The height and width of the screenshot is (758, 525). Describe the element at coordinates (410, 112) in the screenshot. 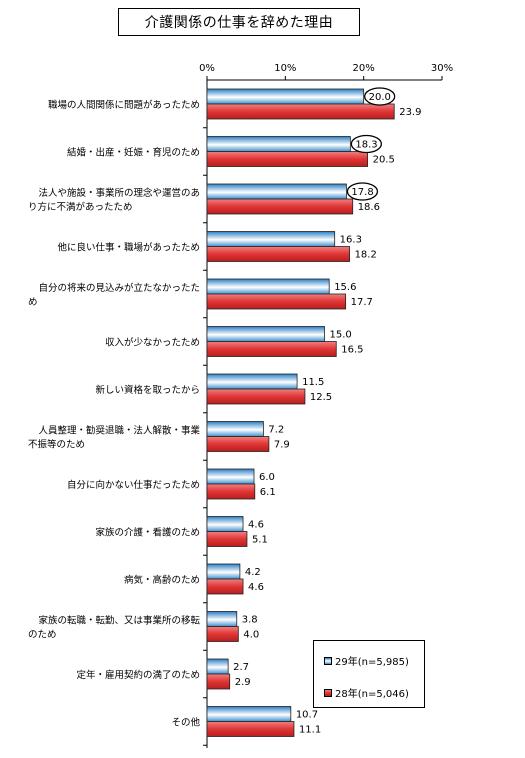

I see `value-label: 23.9` at that location.